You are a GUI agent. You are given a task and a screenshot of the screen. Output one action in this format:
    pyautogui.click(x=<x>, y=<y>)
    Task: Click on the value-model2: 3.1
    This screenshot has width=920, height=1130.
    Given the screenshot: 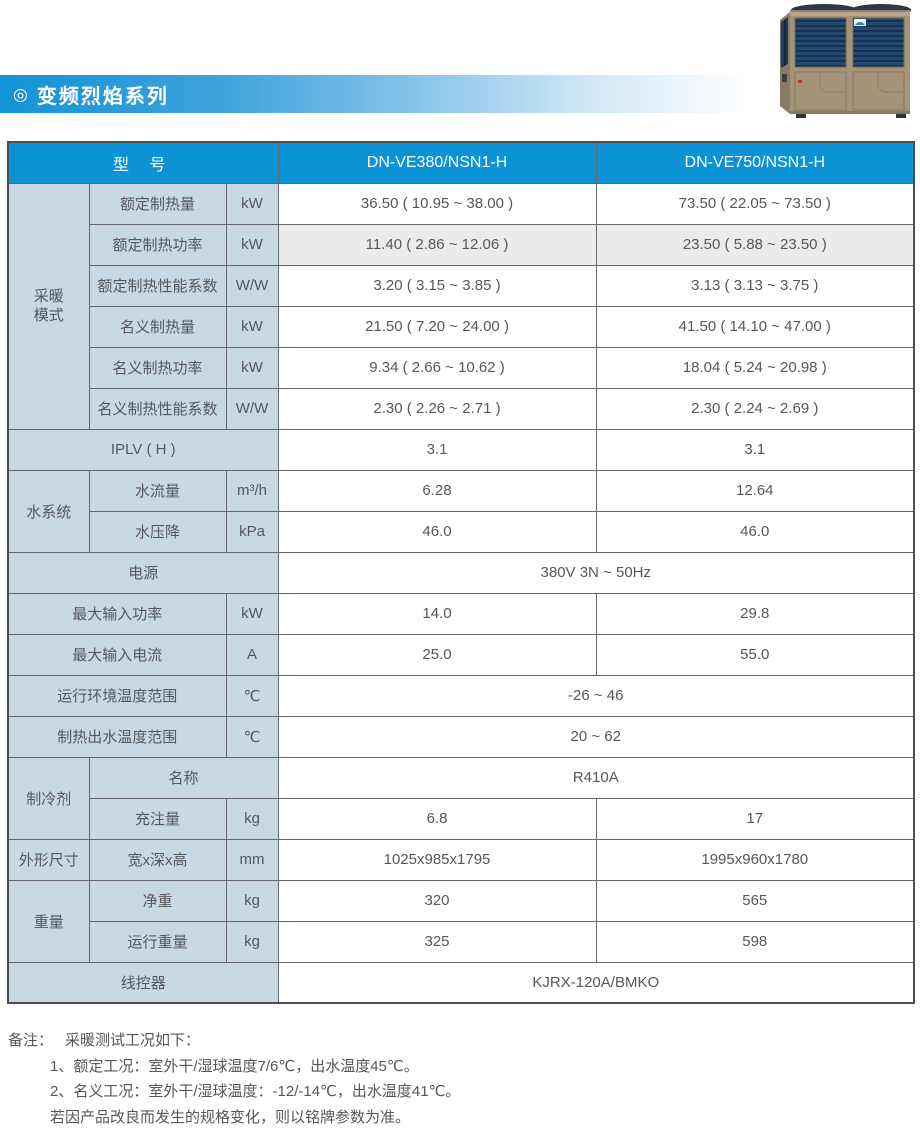 What is the action you would take?
    pyautogui.click(x=755, y=449)
    